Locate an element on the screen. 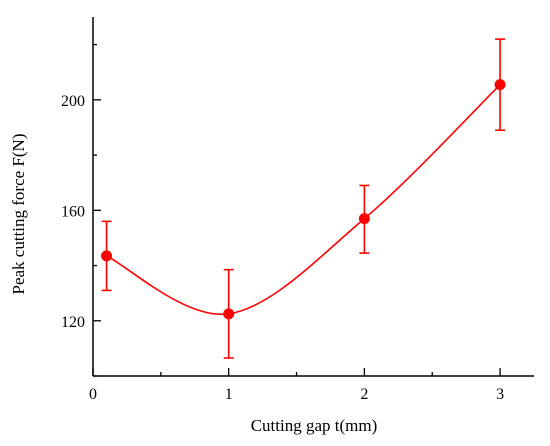 The height and width of the screenshot is (446, 550). x-tick-label: 1 is located at coordinates (229, 394).